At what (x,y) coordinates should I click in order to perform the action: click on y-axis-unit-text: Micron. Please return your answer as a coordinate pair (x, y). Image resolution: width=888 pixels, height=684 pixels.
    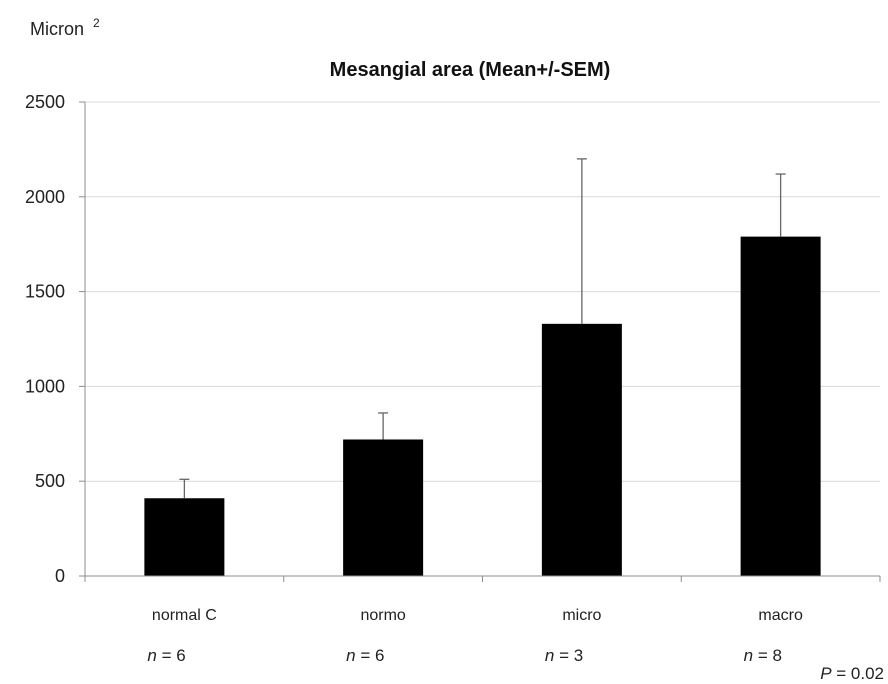
    Looking at the image, I should click on (57, 29).